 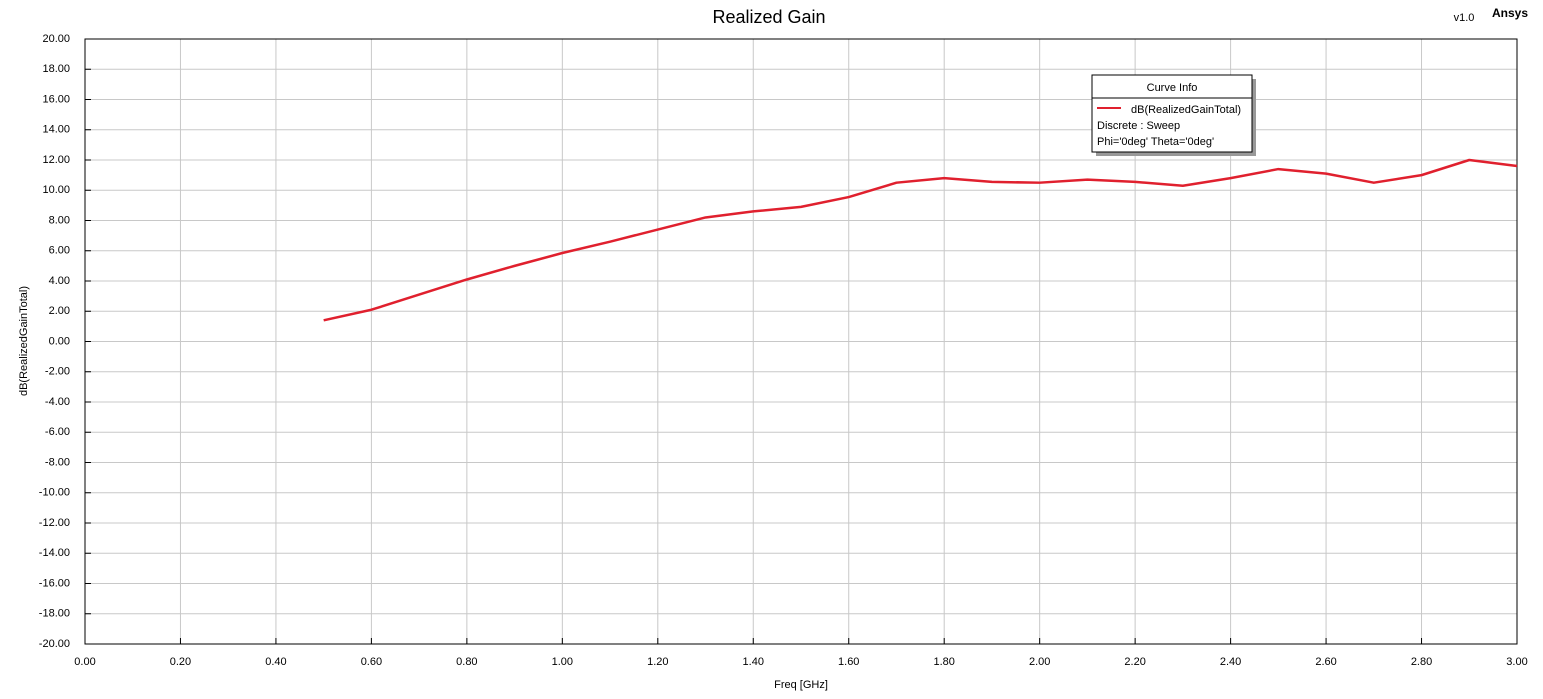 What do you see at coordinates (562, 662) in the screenshot?
I see `x-tick-label: 1.00` at bounding box center [562, 662].